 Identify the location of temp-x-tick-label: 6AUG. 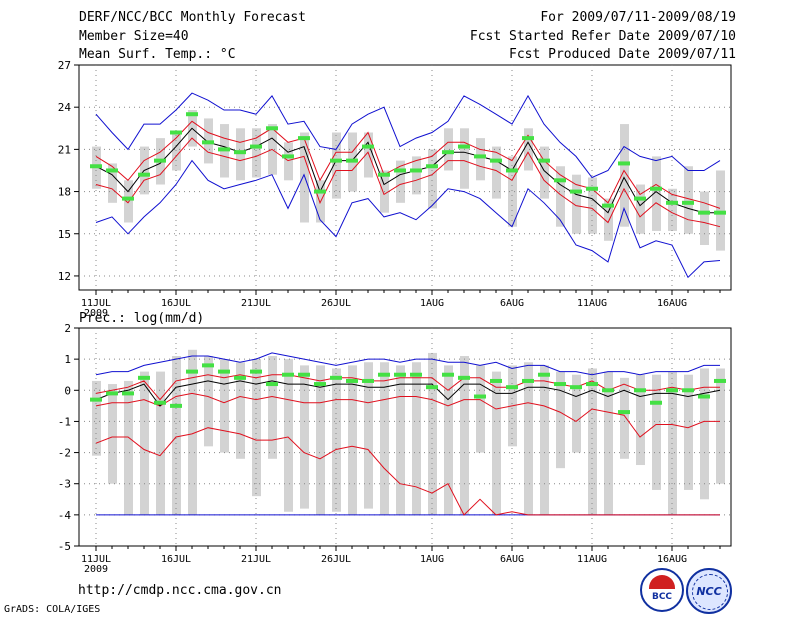
(512, 303).